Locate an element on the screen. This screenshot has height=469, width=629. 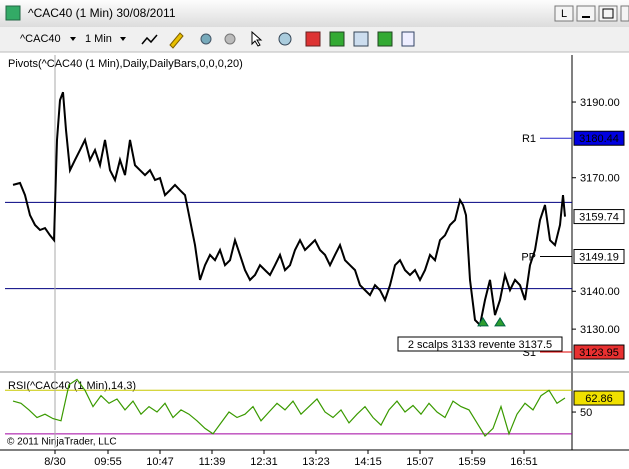
x-tick-label: 13:23 is located at coordinates (316, 462).